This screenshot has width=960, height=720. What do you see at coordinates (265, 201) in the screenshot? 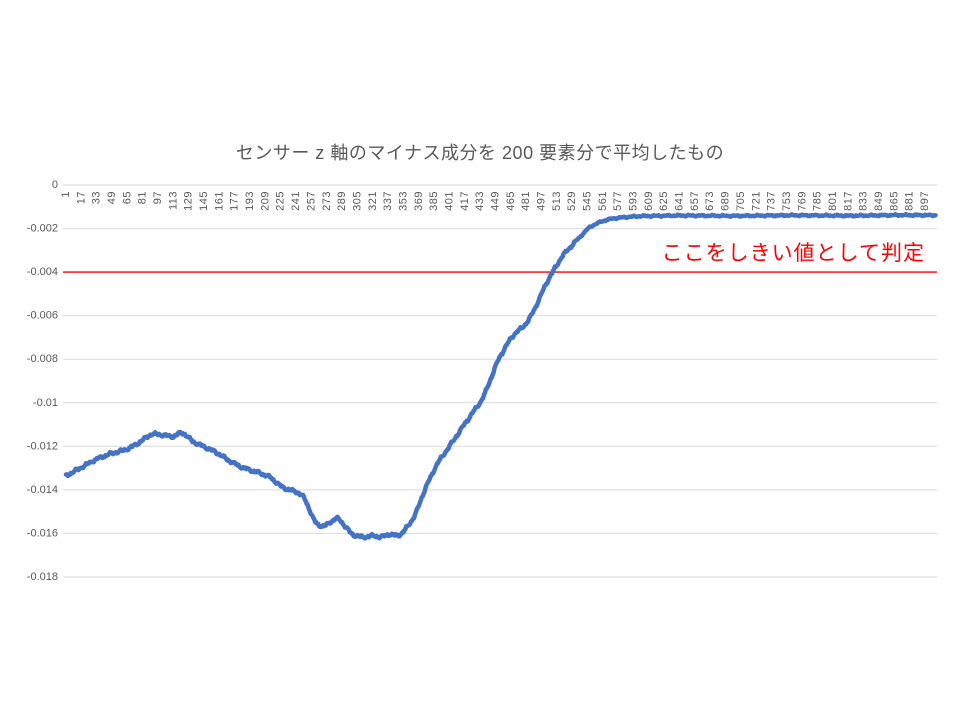
I see `x-axis-tick-label: 209` at bounding box center [265, 201].